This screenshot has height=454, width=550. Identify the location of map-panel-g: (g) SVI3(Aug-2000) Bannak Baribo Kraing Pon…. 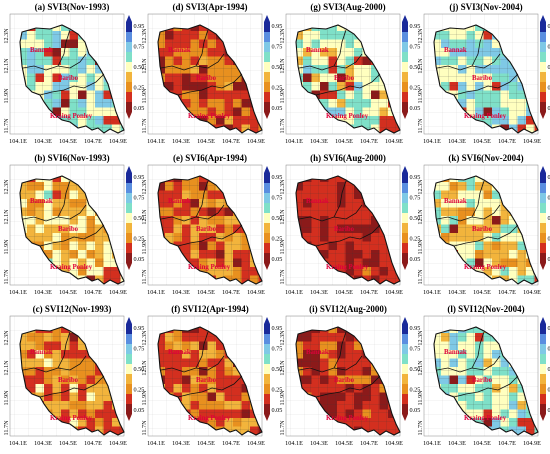
(349, 73).